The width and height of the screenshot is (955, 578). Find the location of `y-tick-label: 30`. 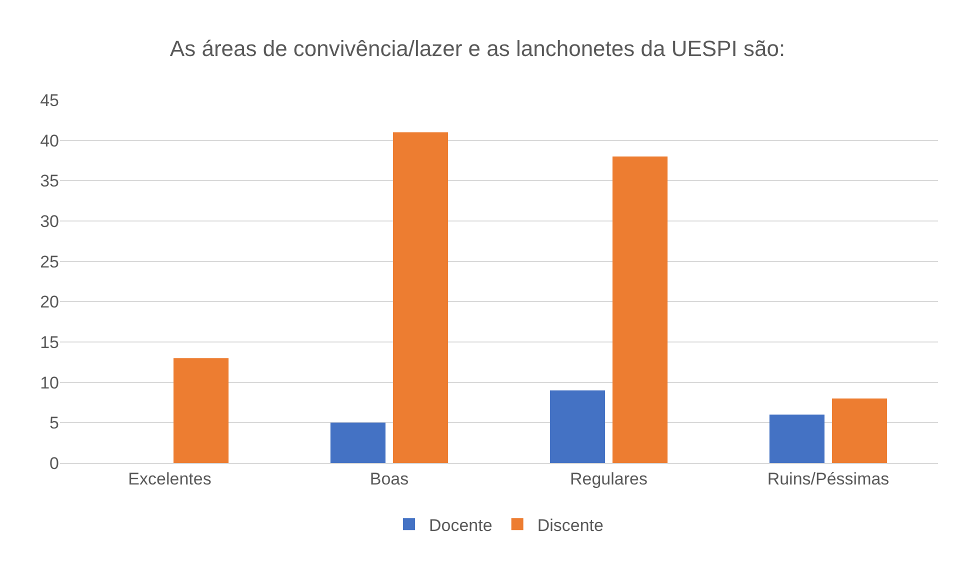

y-tick-label: 30 is located at coordinates (49, 221).